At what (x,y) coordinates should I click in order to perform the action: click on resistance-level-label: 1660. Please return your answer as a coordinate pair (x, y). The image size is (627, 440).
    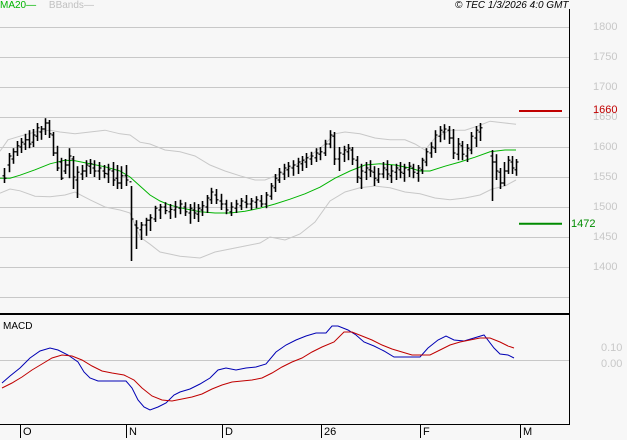
    Looking at the image, I should click on (605, 110).